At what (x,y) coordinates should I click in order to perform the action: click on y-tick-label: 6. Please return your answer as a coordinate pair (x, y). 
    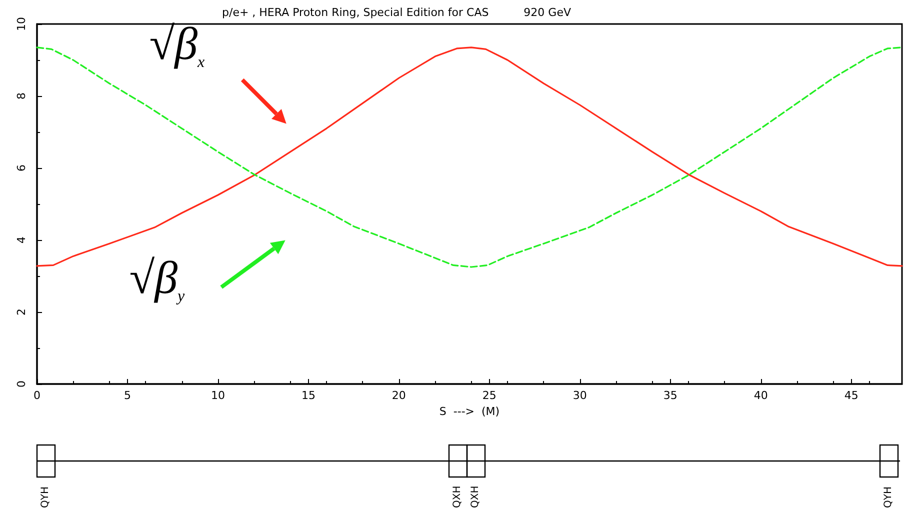
    Looking at the image, I should click on (21, 168).